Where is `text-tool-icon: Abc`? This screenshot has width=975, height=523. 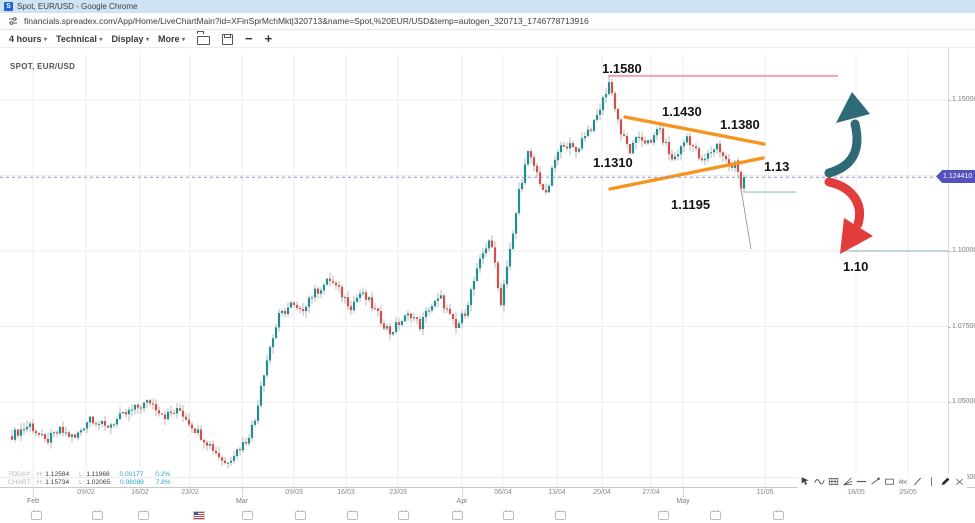
text-tool-icon: Abc is located at coordinates (903, 481).